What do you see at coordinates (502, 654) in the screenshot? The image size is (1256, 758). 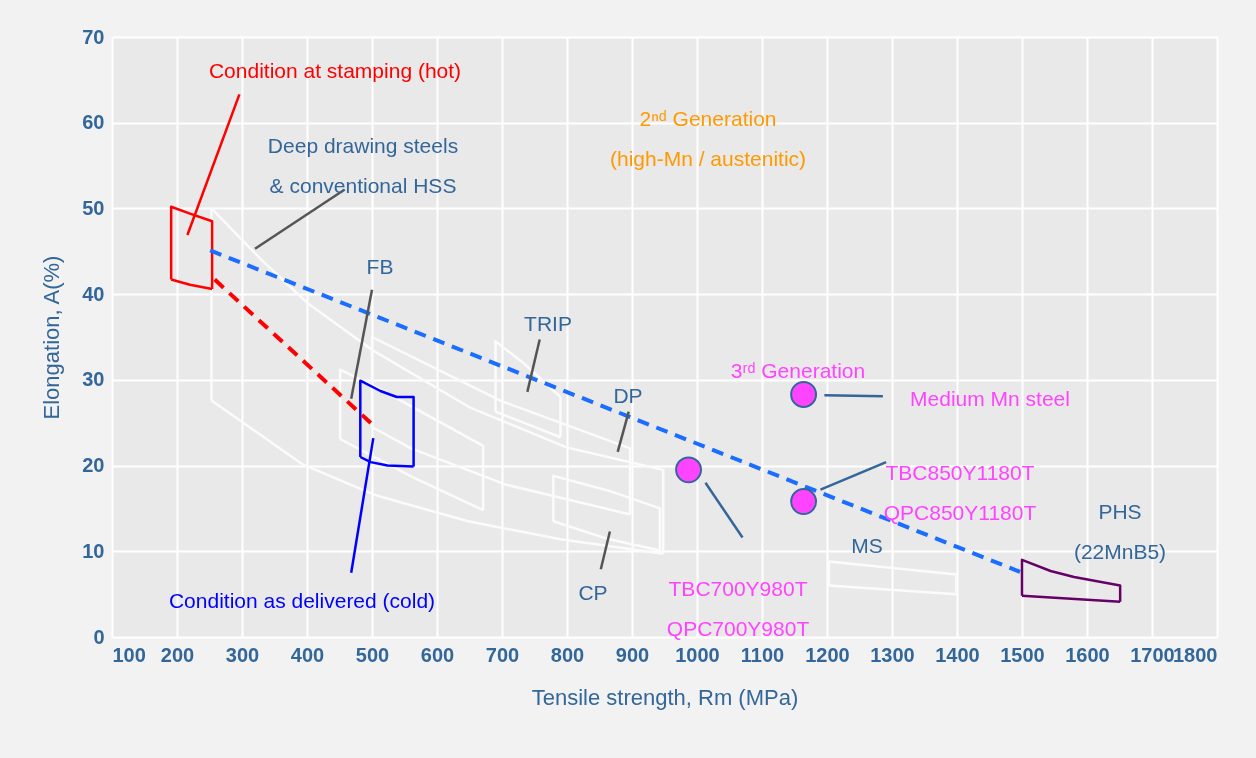 I see `x-tick-label: 700` at bounding box center [502, 654].